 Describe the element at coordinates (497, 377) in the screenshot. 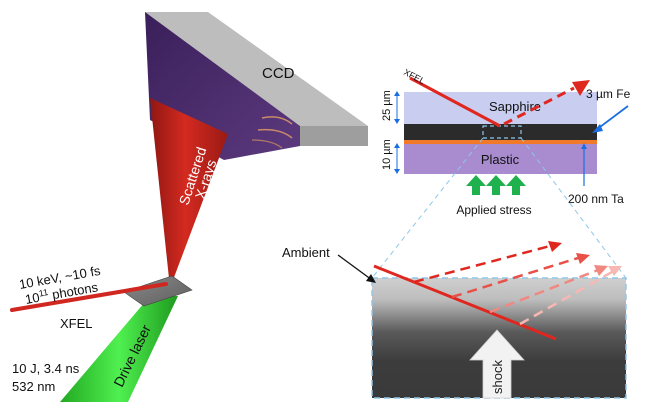

I see `shock-label: shock` at that location.